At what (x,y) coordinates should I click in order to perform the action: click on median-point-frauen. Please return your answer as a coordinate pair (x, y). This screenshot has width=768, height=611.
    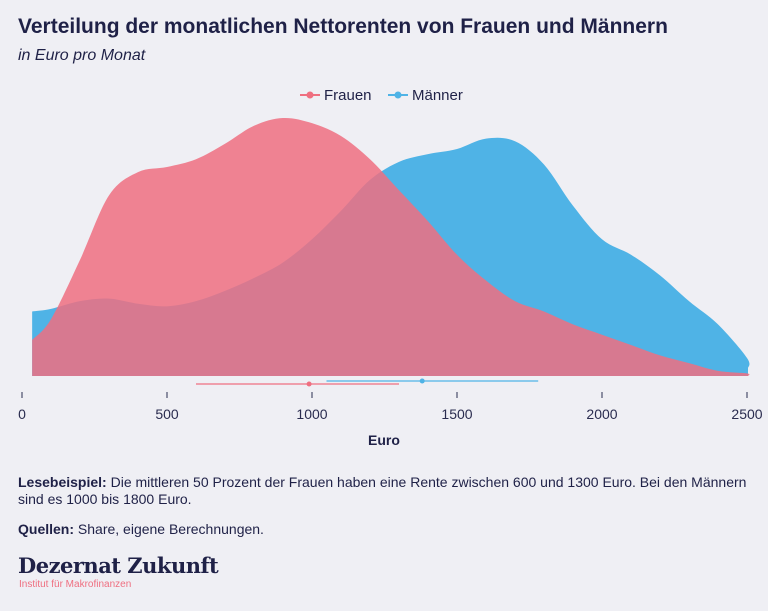
    Looking at the image, I should click on (309, 384).